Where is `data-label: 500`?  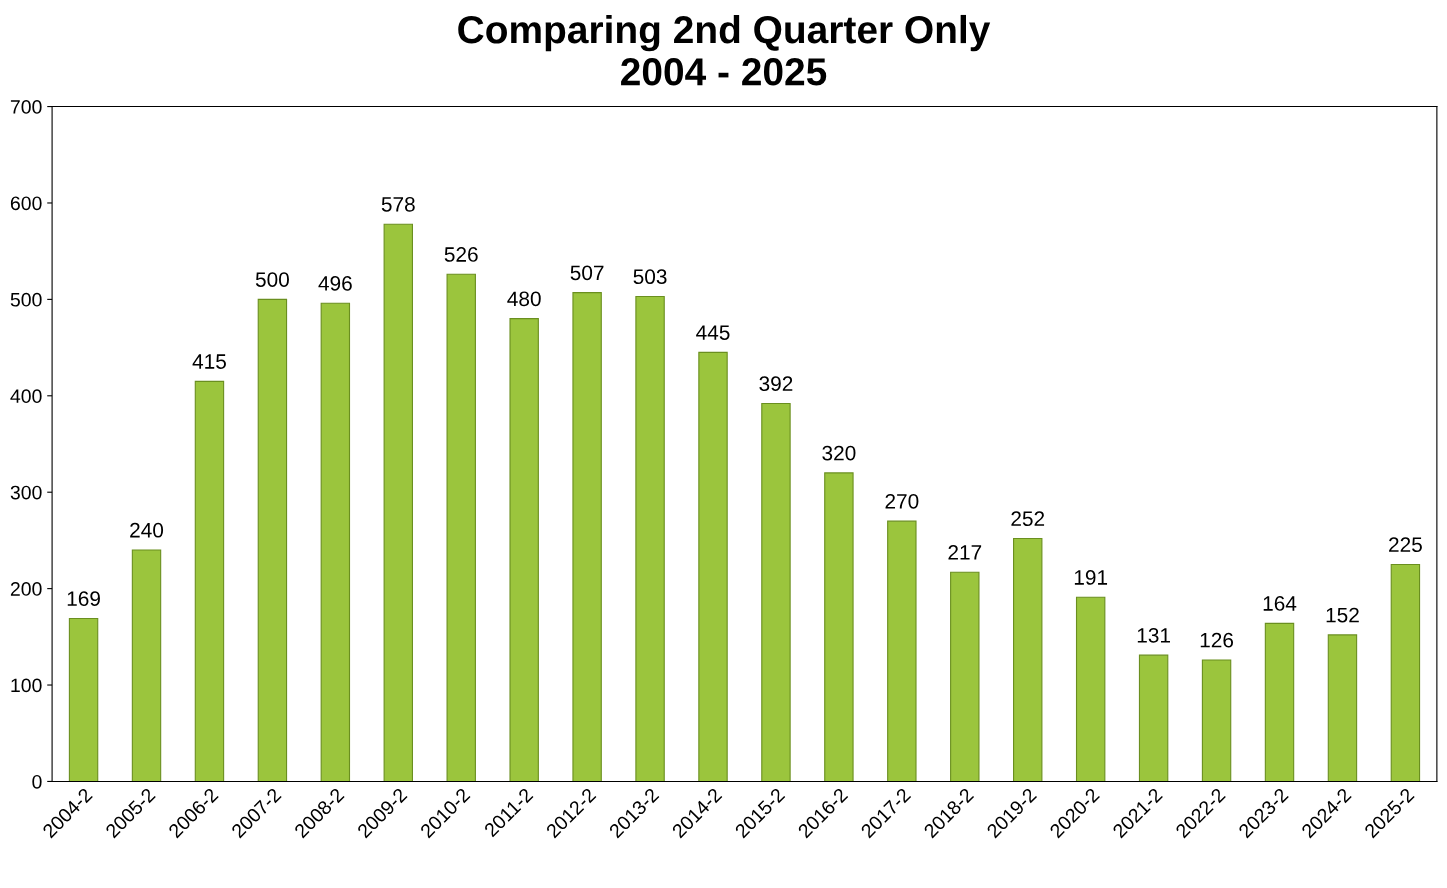 data-label: 500 is located at coordinates (272, 279).